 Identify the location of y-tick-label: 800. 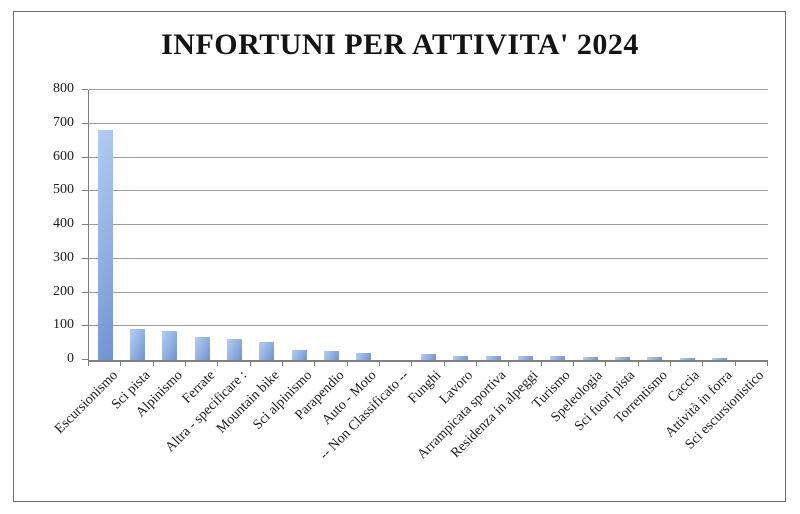
(63, 88).